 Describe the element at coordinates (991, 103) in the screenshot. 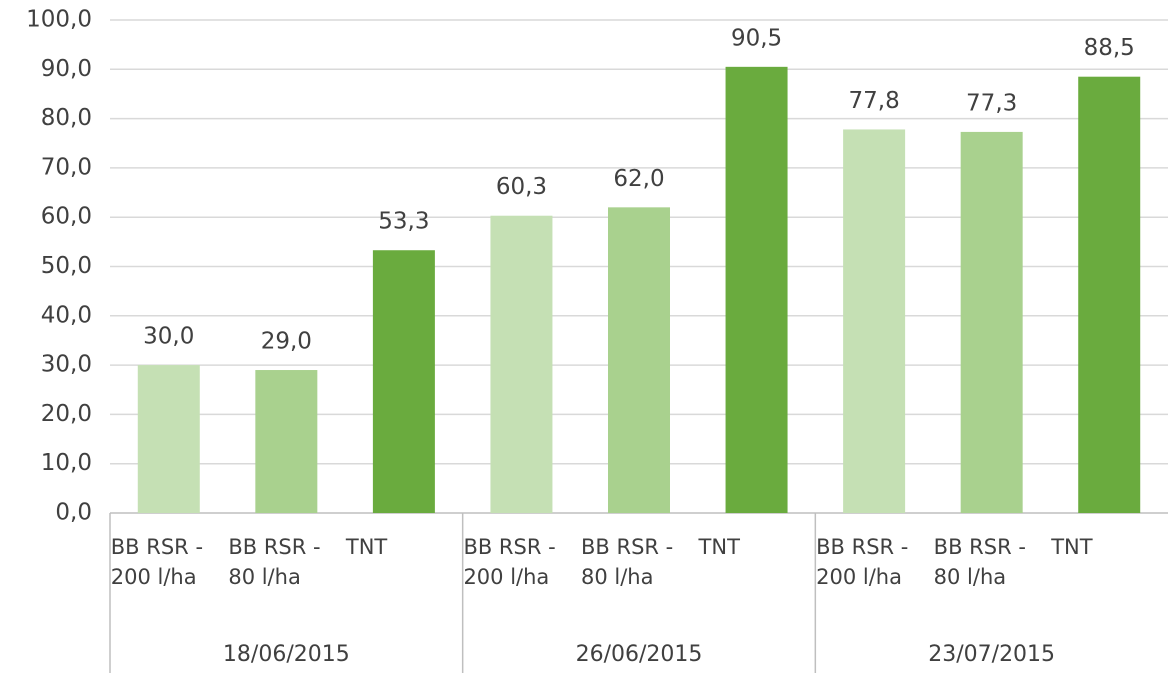

I see `value-label: 77,3` at that location.